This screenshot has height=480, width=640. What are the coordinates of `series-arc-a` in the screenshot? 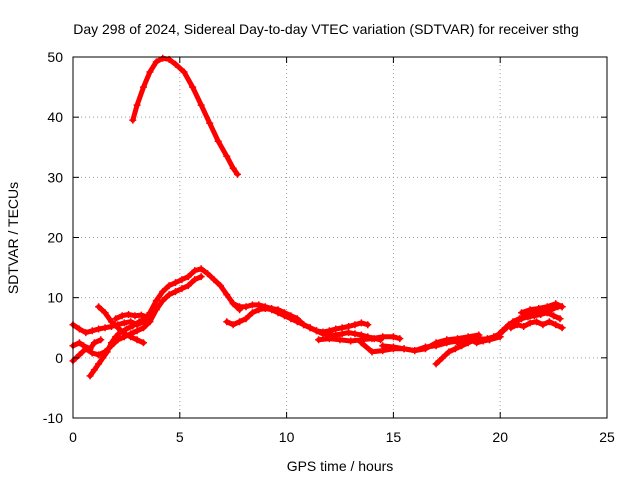 It's located at (156, 301).